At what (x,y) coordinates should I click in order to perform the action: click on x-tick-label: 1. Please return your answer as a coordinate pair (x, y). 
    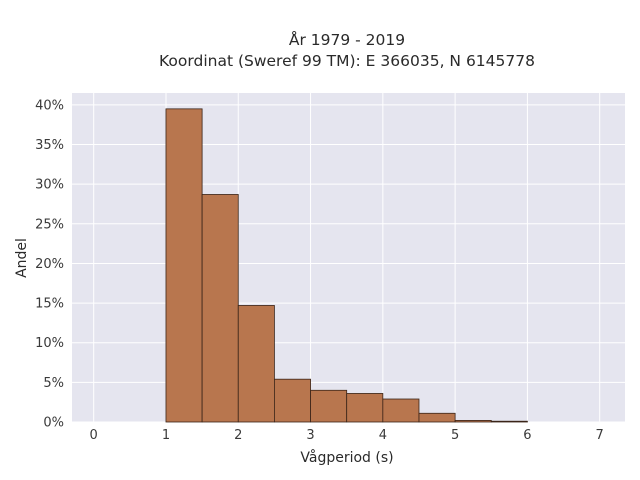
    Looking at the image, I should click on (166, 435).